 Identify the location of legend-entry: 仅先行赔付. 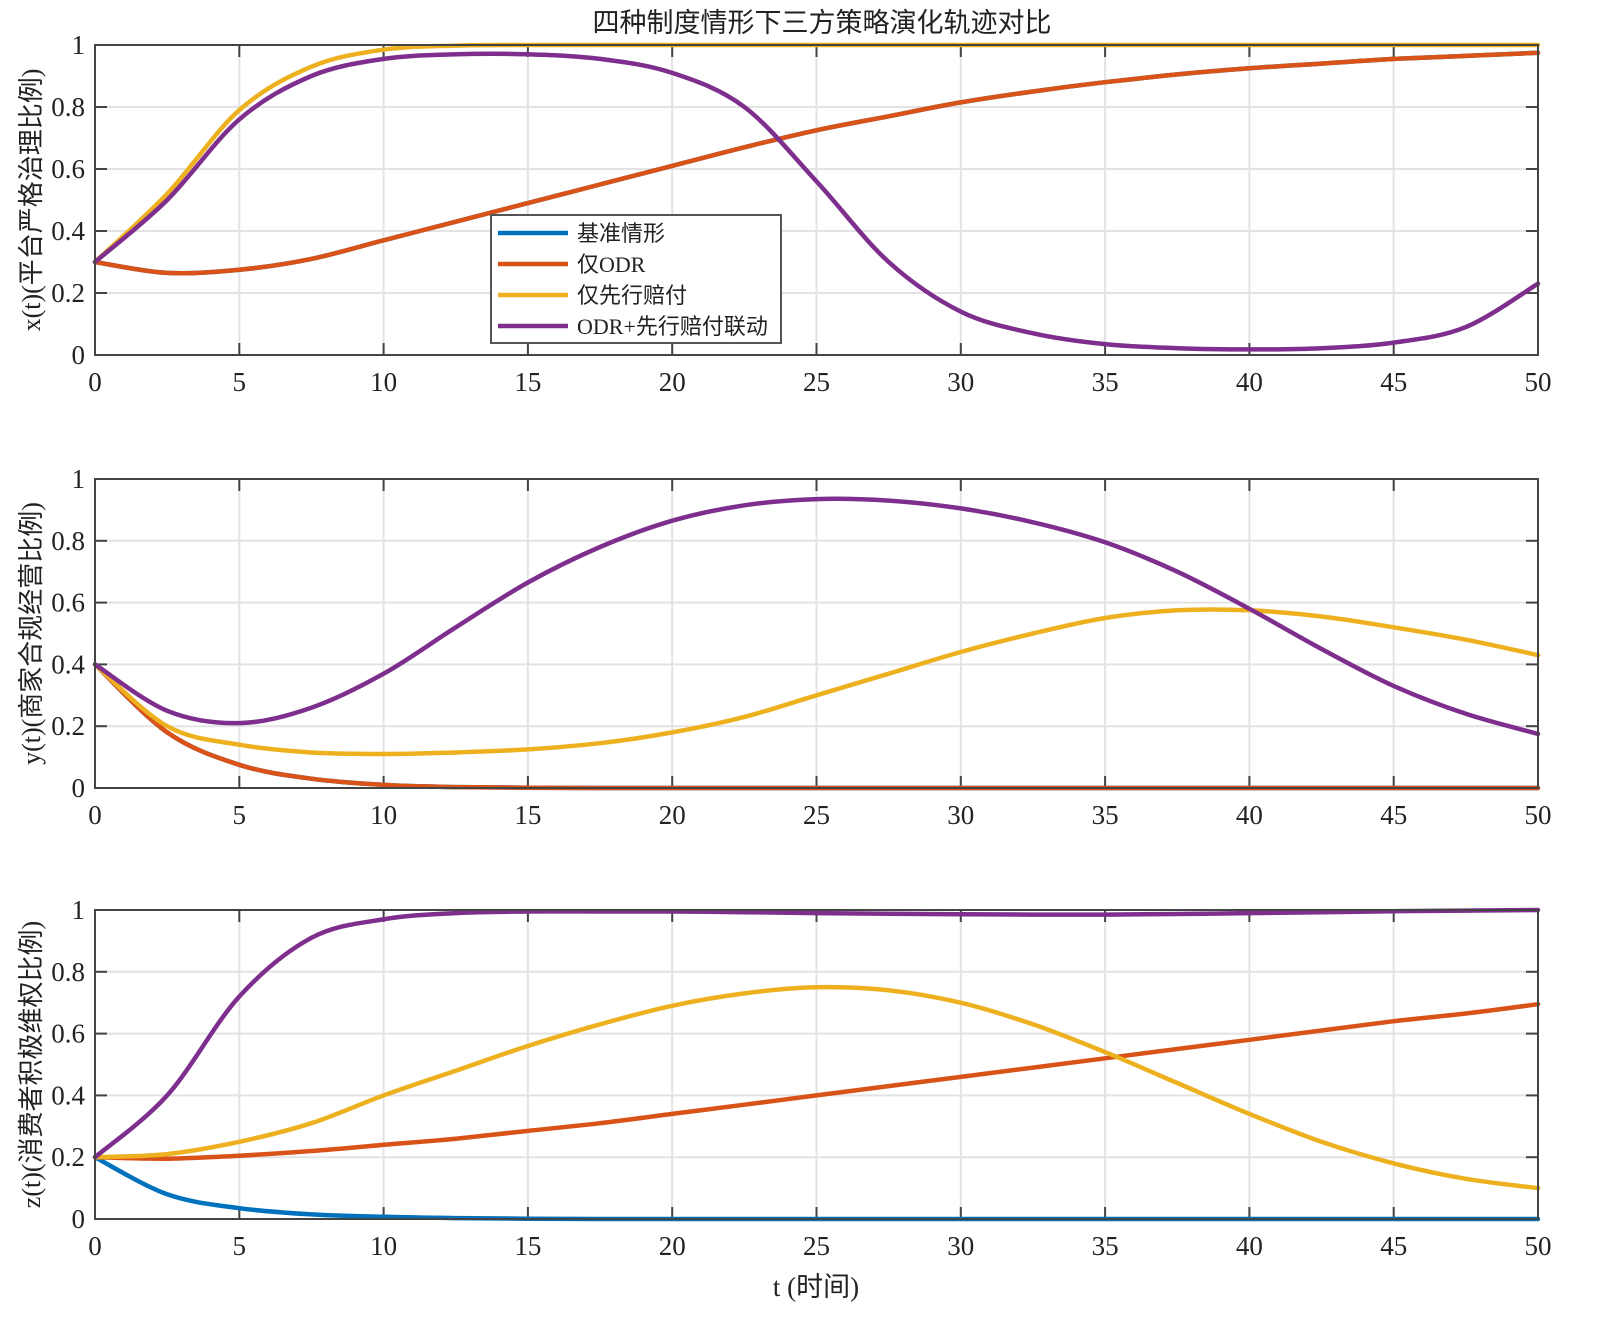
(632, 295).